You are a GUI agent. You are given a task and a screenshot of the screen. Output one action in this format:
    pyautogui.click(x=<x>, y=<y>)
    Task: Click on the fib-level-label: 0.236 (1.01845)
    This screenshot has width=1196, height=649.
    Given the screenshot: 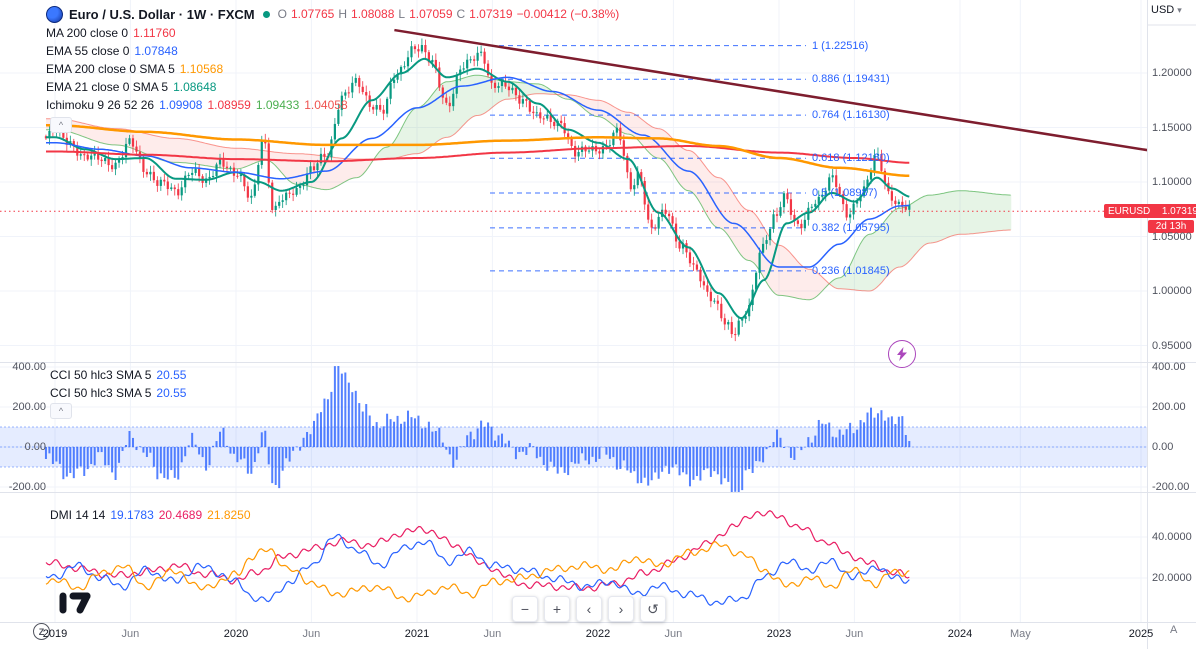 What is the action you would take?
    pyautogui.click(x=851, y=270)
    